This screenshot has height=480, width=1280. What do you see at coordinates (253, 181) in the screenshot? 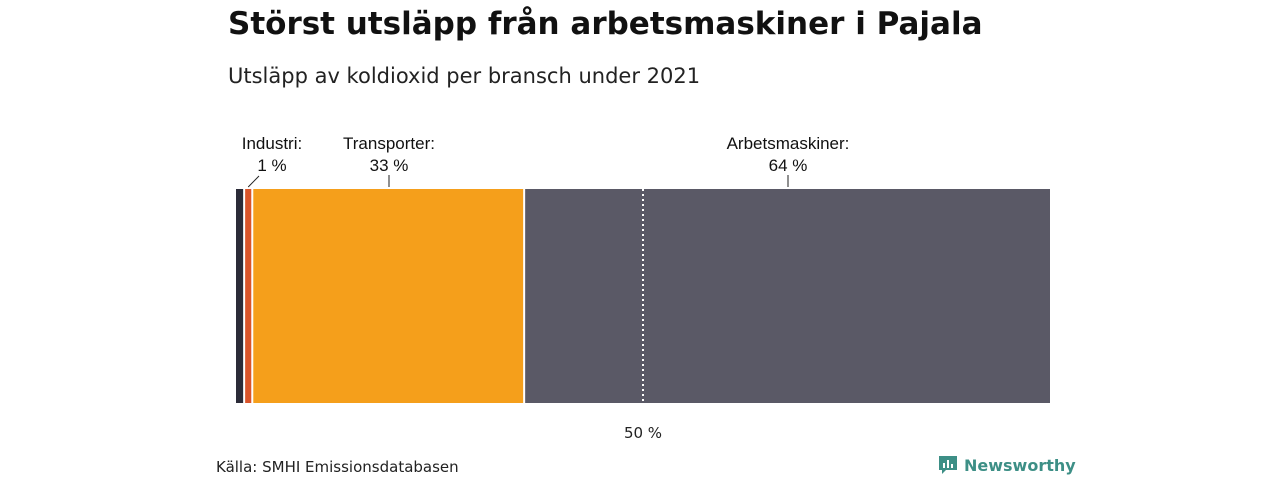
I see `leader-line-industri` at bounding box center [253, 181].